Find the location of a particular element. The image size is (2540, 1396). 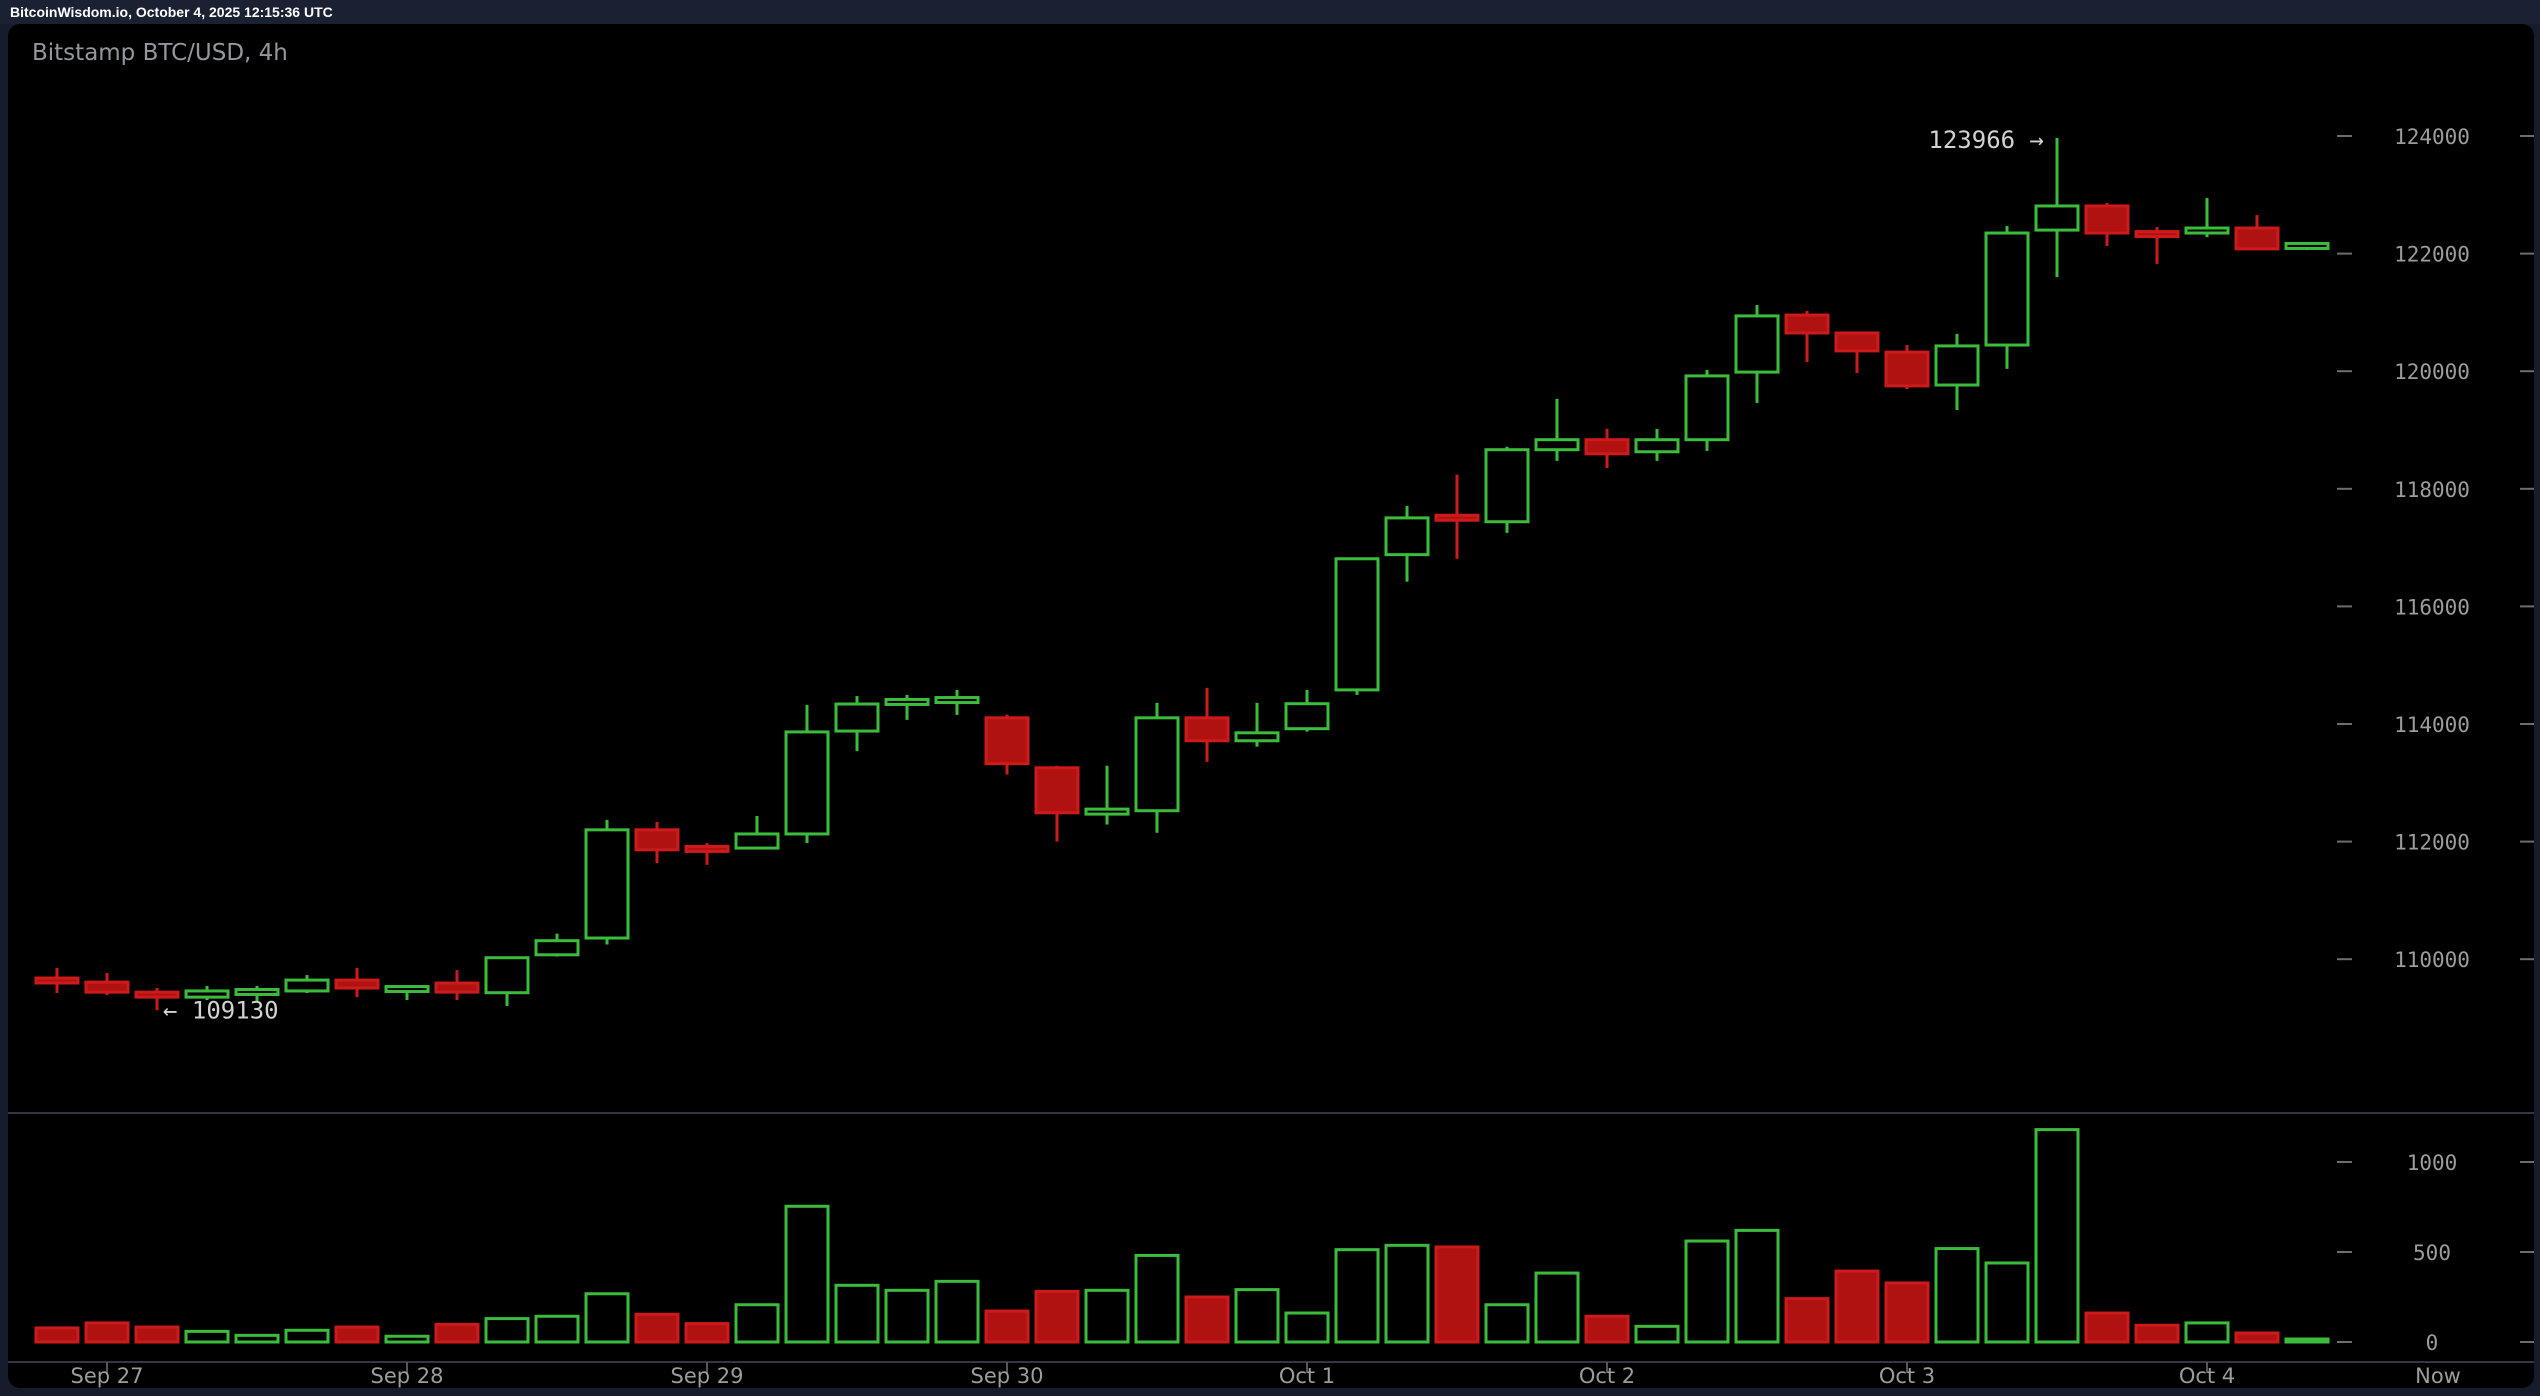

date-label: Oct 4 is located at coordinates (2207, 1376).